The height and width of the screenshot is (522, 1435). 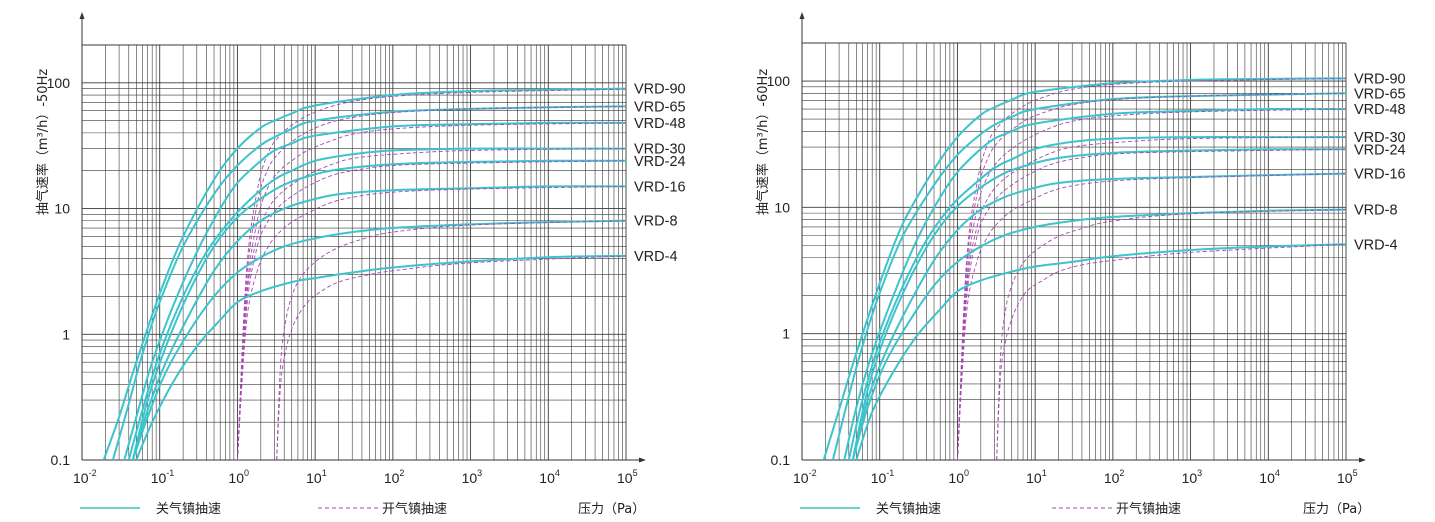 What do you see at coordinates (43, 142) in the screenshot?
I see `y-axis-label: 抽气速率（m³/h）-50Hz` at bounding box center [43, 142].